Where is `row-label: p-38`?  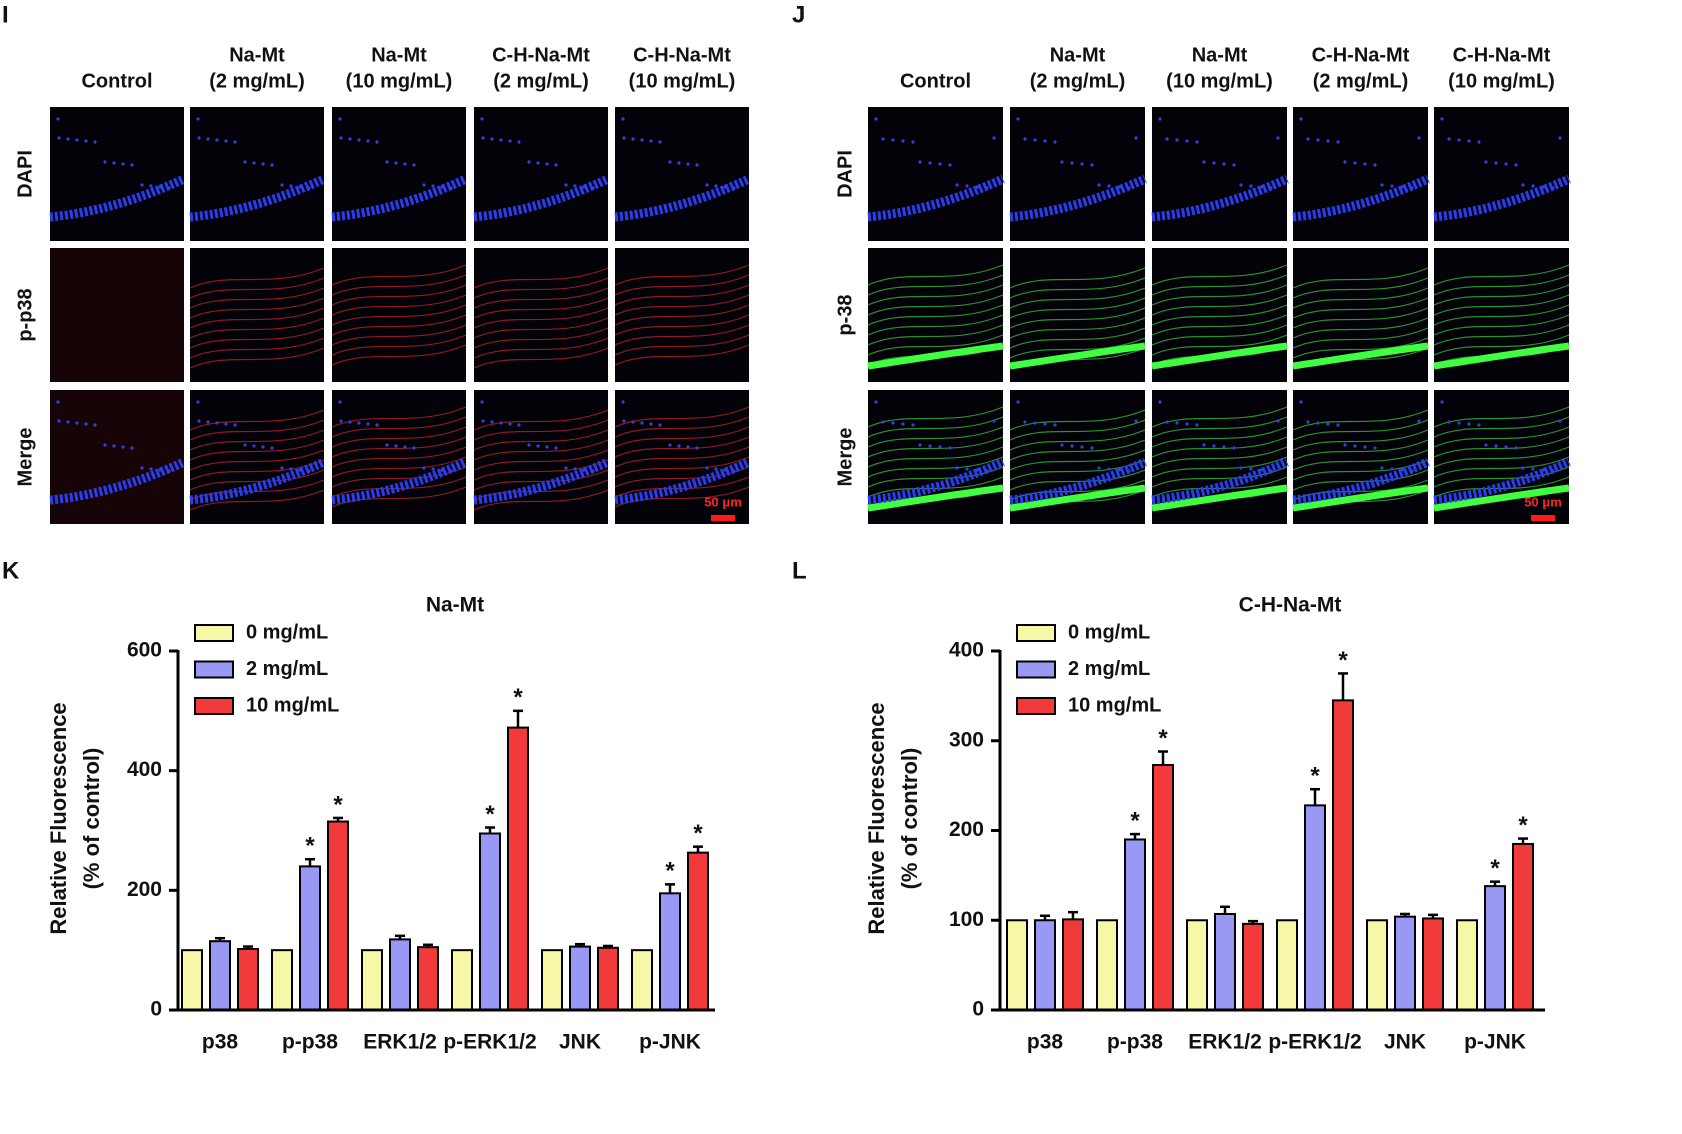 row-label: p-38 is located at coordinates (845, 314).